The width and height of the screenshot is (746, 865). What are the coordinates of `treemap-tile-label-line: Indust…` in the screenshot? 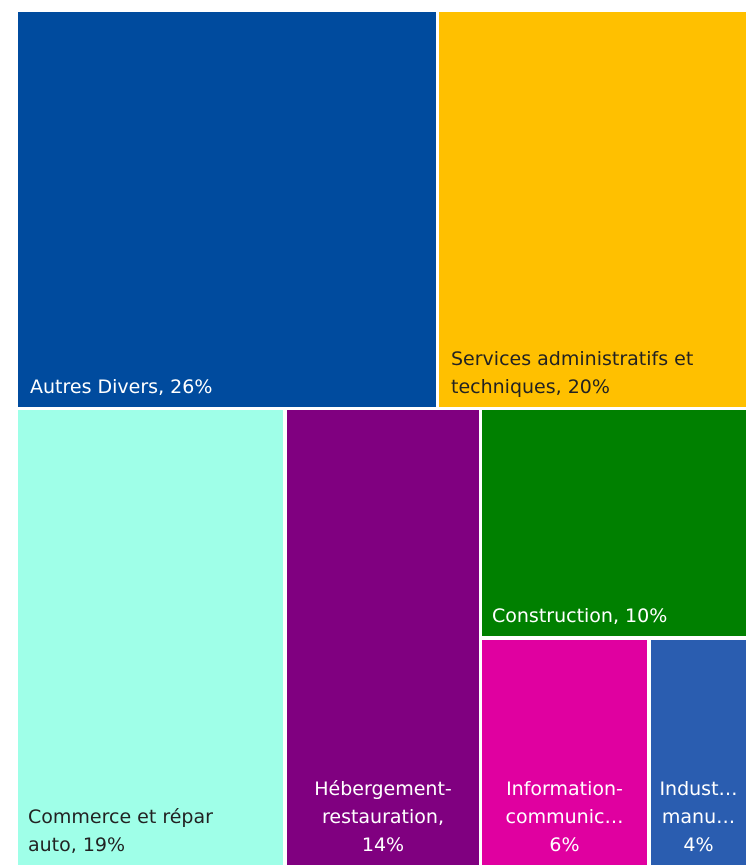 It's located at (698, 789).